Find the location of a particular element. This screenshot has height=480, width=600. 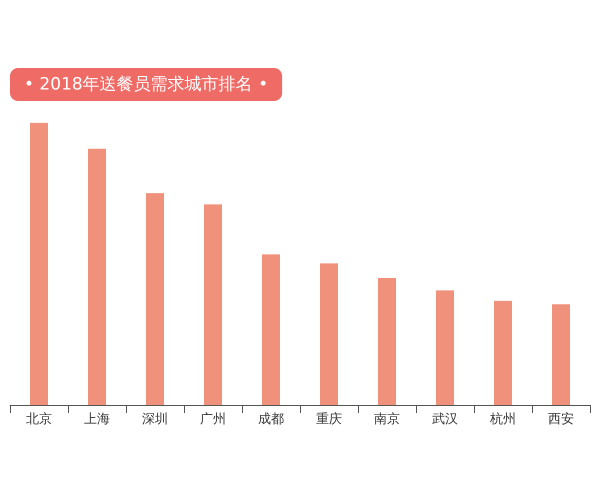

x-tick-label: 上海 is located at coordinates (97, 419).